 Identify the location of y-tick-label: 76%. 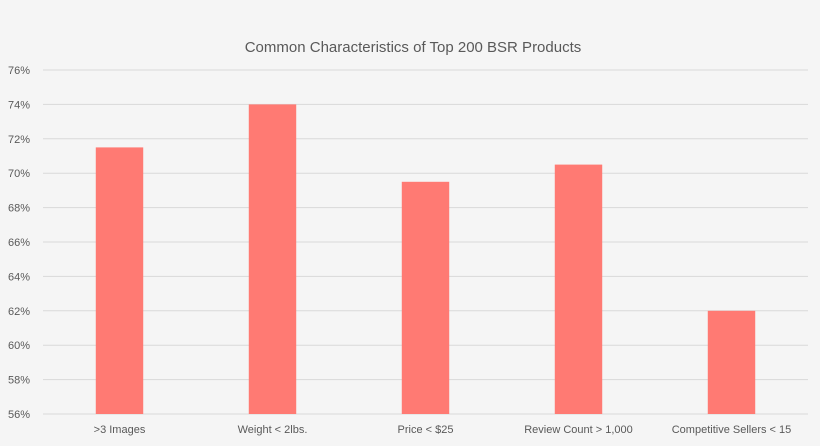
(19, 71).